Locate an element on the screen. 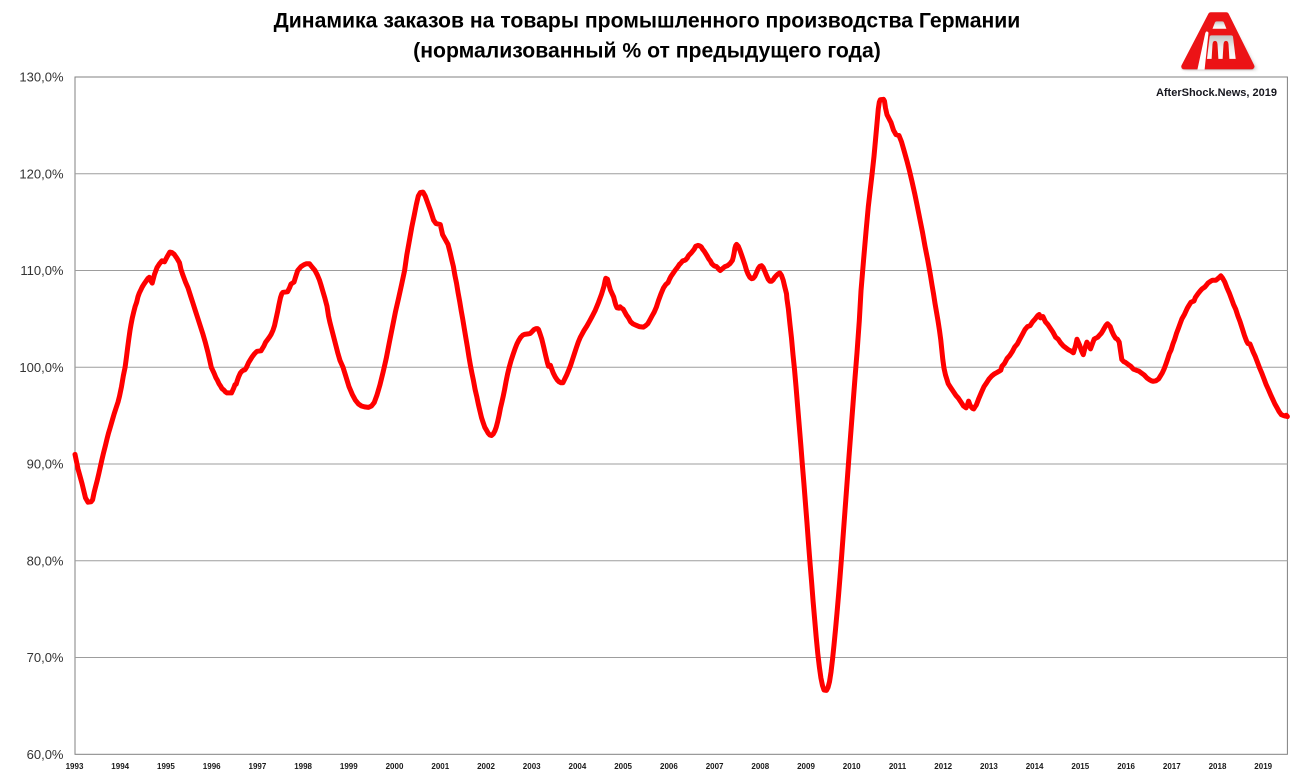 The height and width of the screenshot is (781, 1308). svg-text: 2006 is located at coordinates (669, 766).